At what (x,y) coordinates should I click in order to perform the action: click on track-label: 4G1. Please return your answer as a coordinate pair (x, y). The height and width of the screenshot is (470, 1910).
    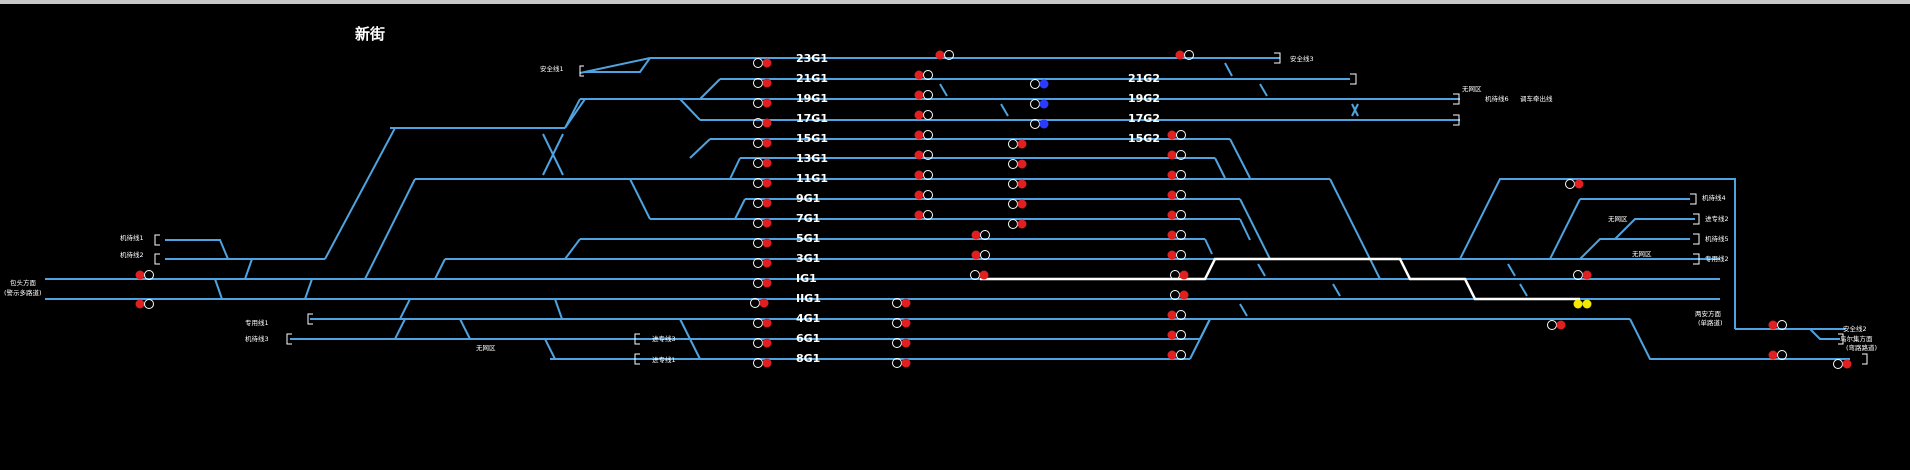
    Looking at the image, I should click on (808, 318).